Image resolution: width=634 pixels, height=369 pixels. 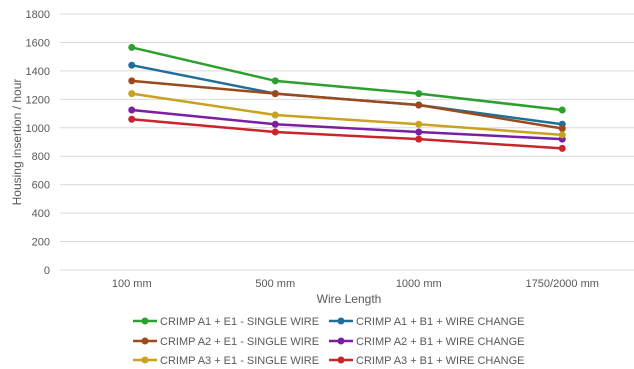 What do you see at coordinates (41, 243) in the screenshot?
I see `y-tick-label: 200` at bounding box center [41, 243].